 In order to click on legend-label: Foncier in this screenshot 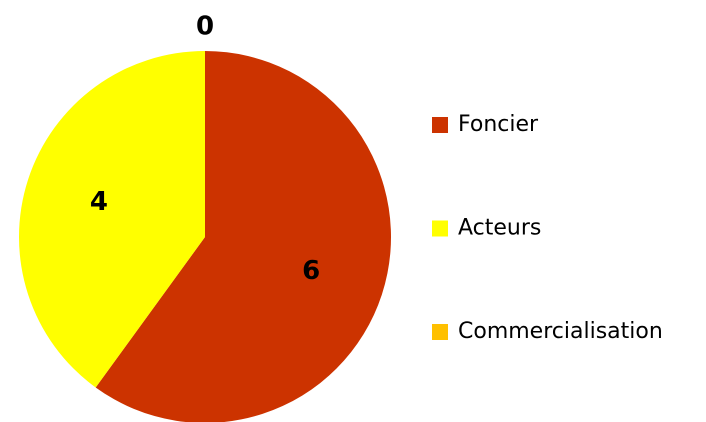, I will do `click(498, 124)`.